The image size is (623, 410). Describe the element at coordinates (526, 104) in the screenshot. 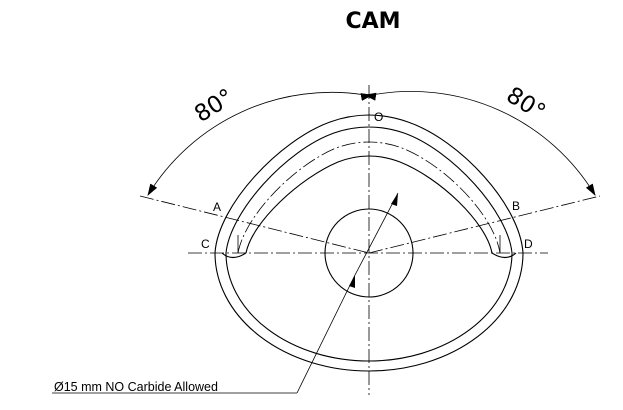

I see `right-angle-label: 80°` at that location.